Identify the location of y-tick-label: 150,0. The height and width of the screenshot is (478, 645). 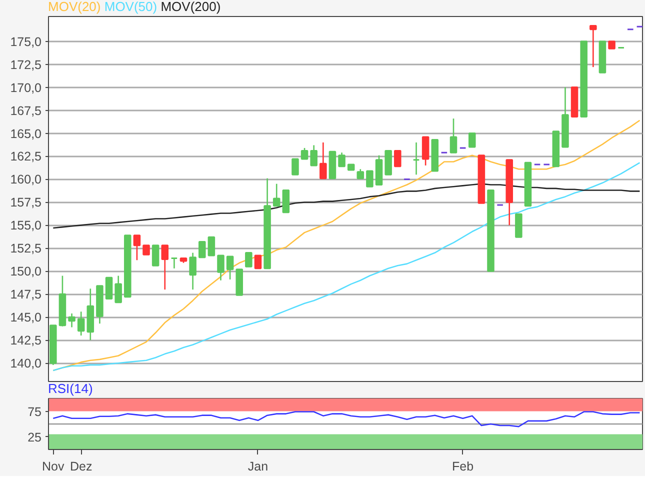
(26, 271).